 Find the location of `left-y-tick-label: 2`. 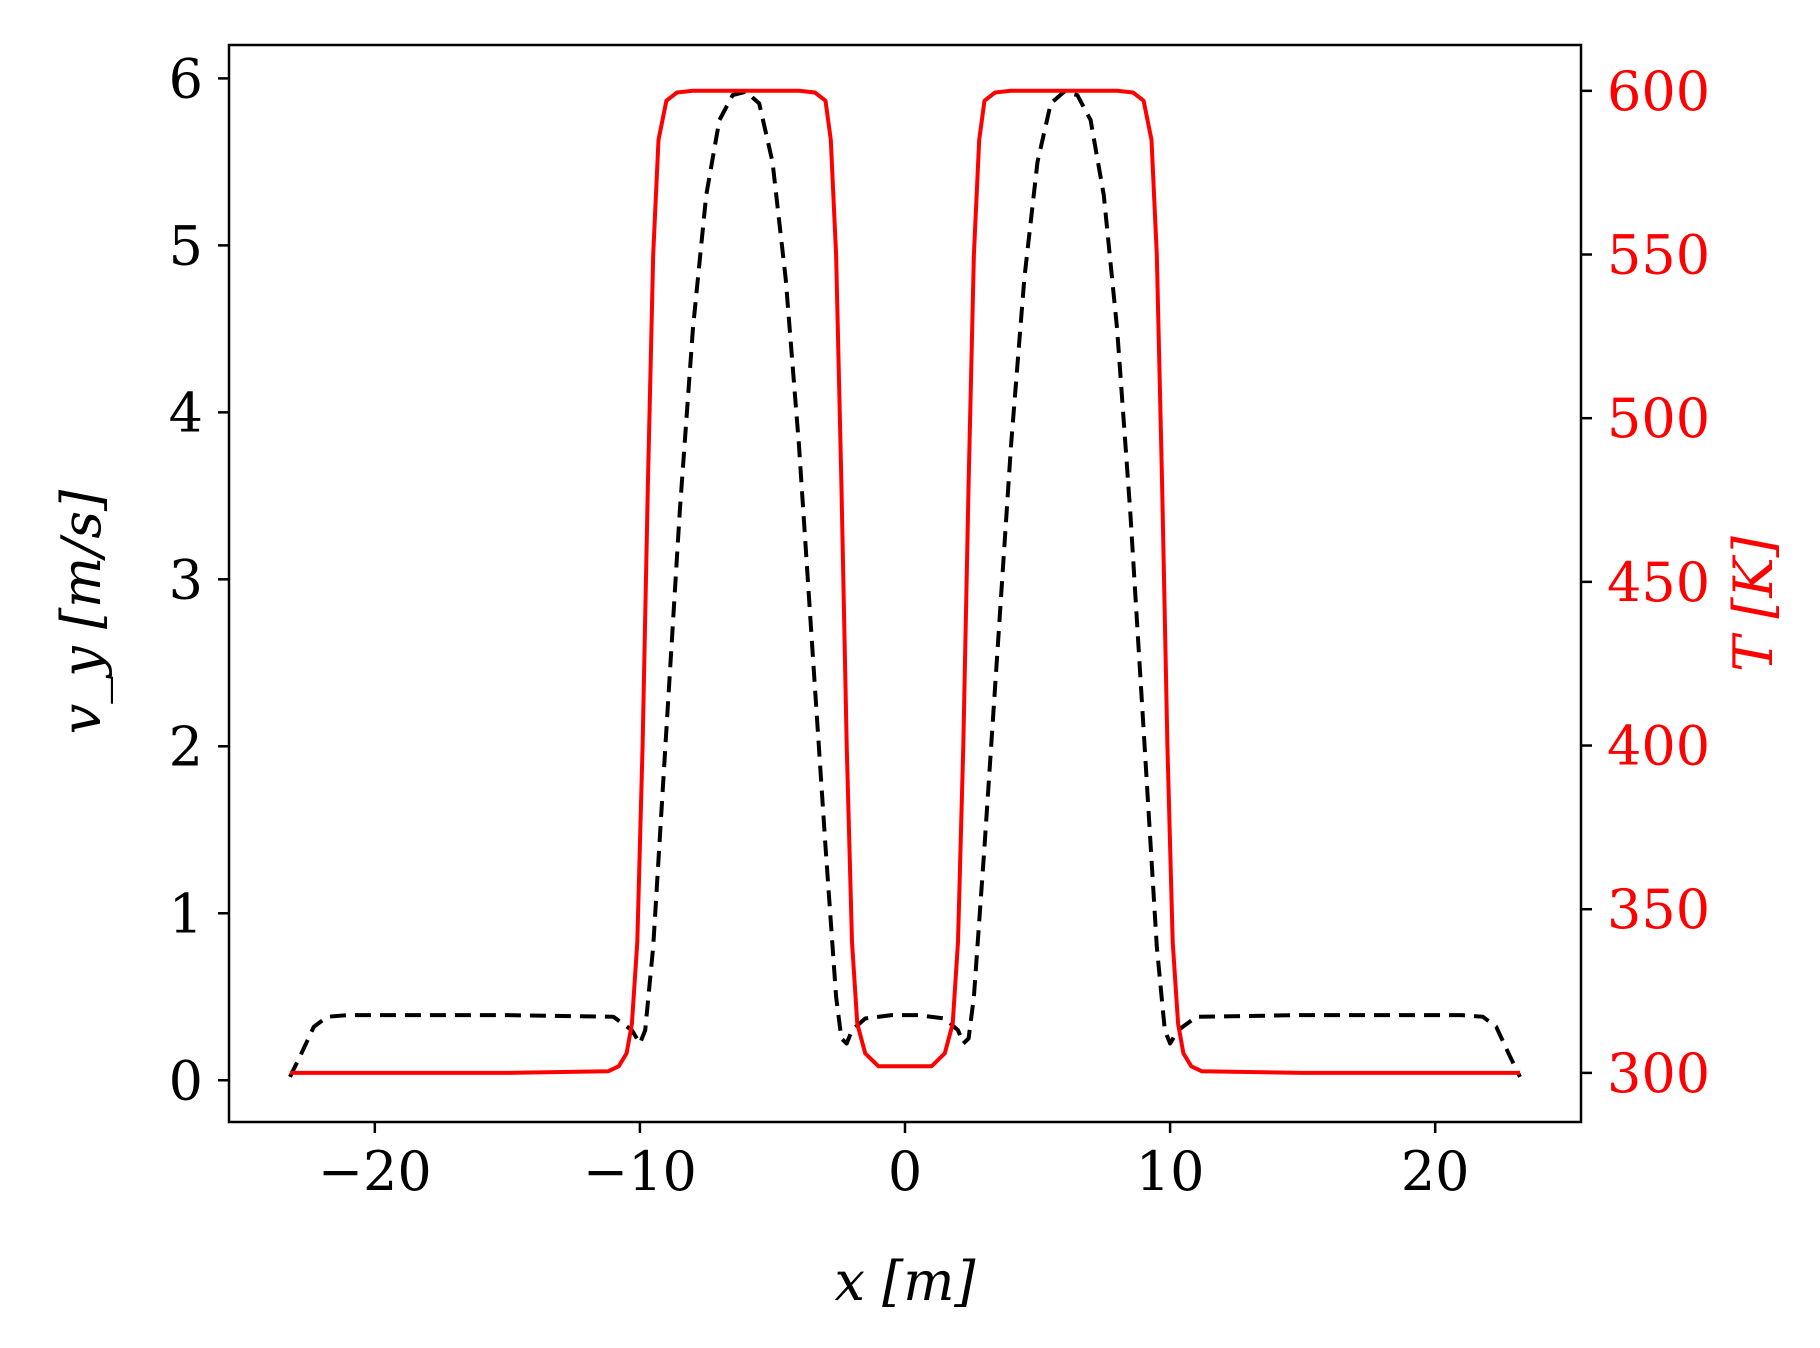

left-y-tick-label: 2 is located at coordinates (186, 746).